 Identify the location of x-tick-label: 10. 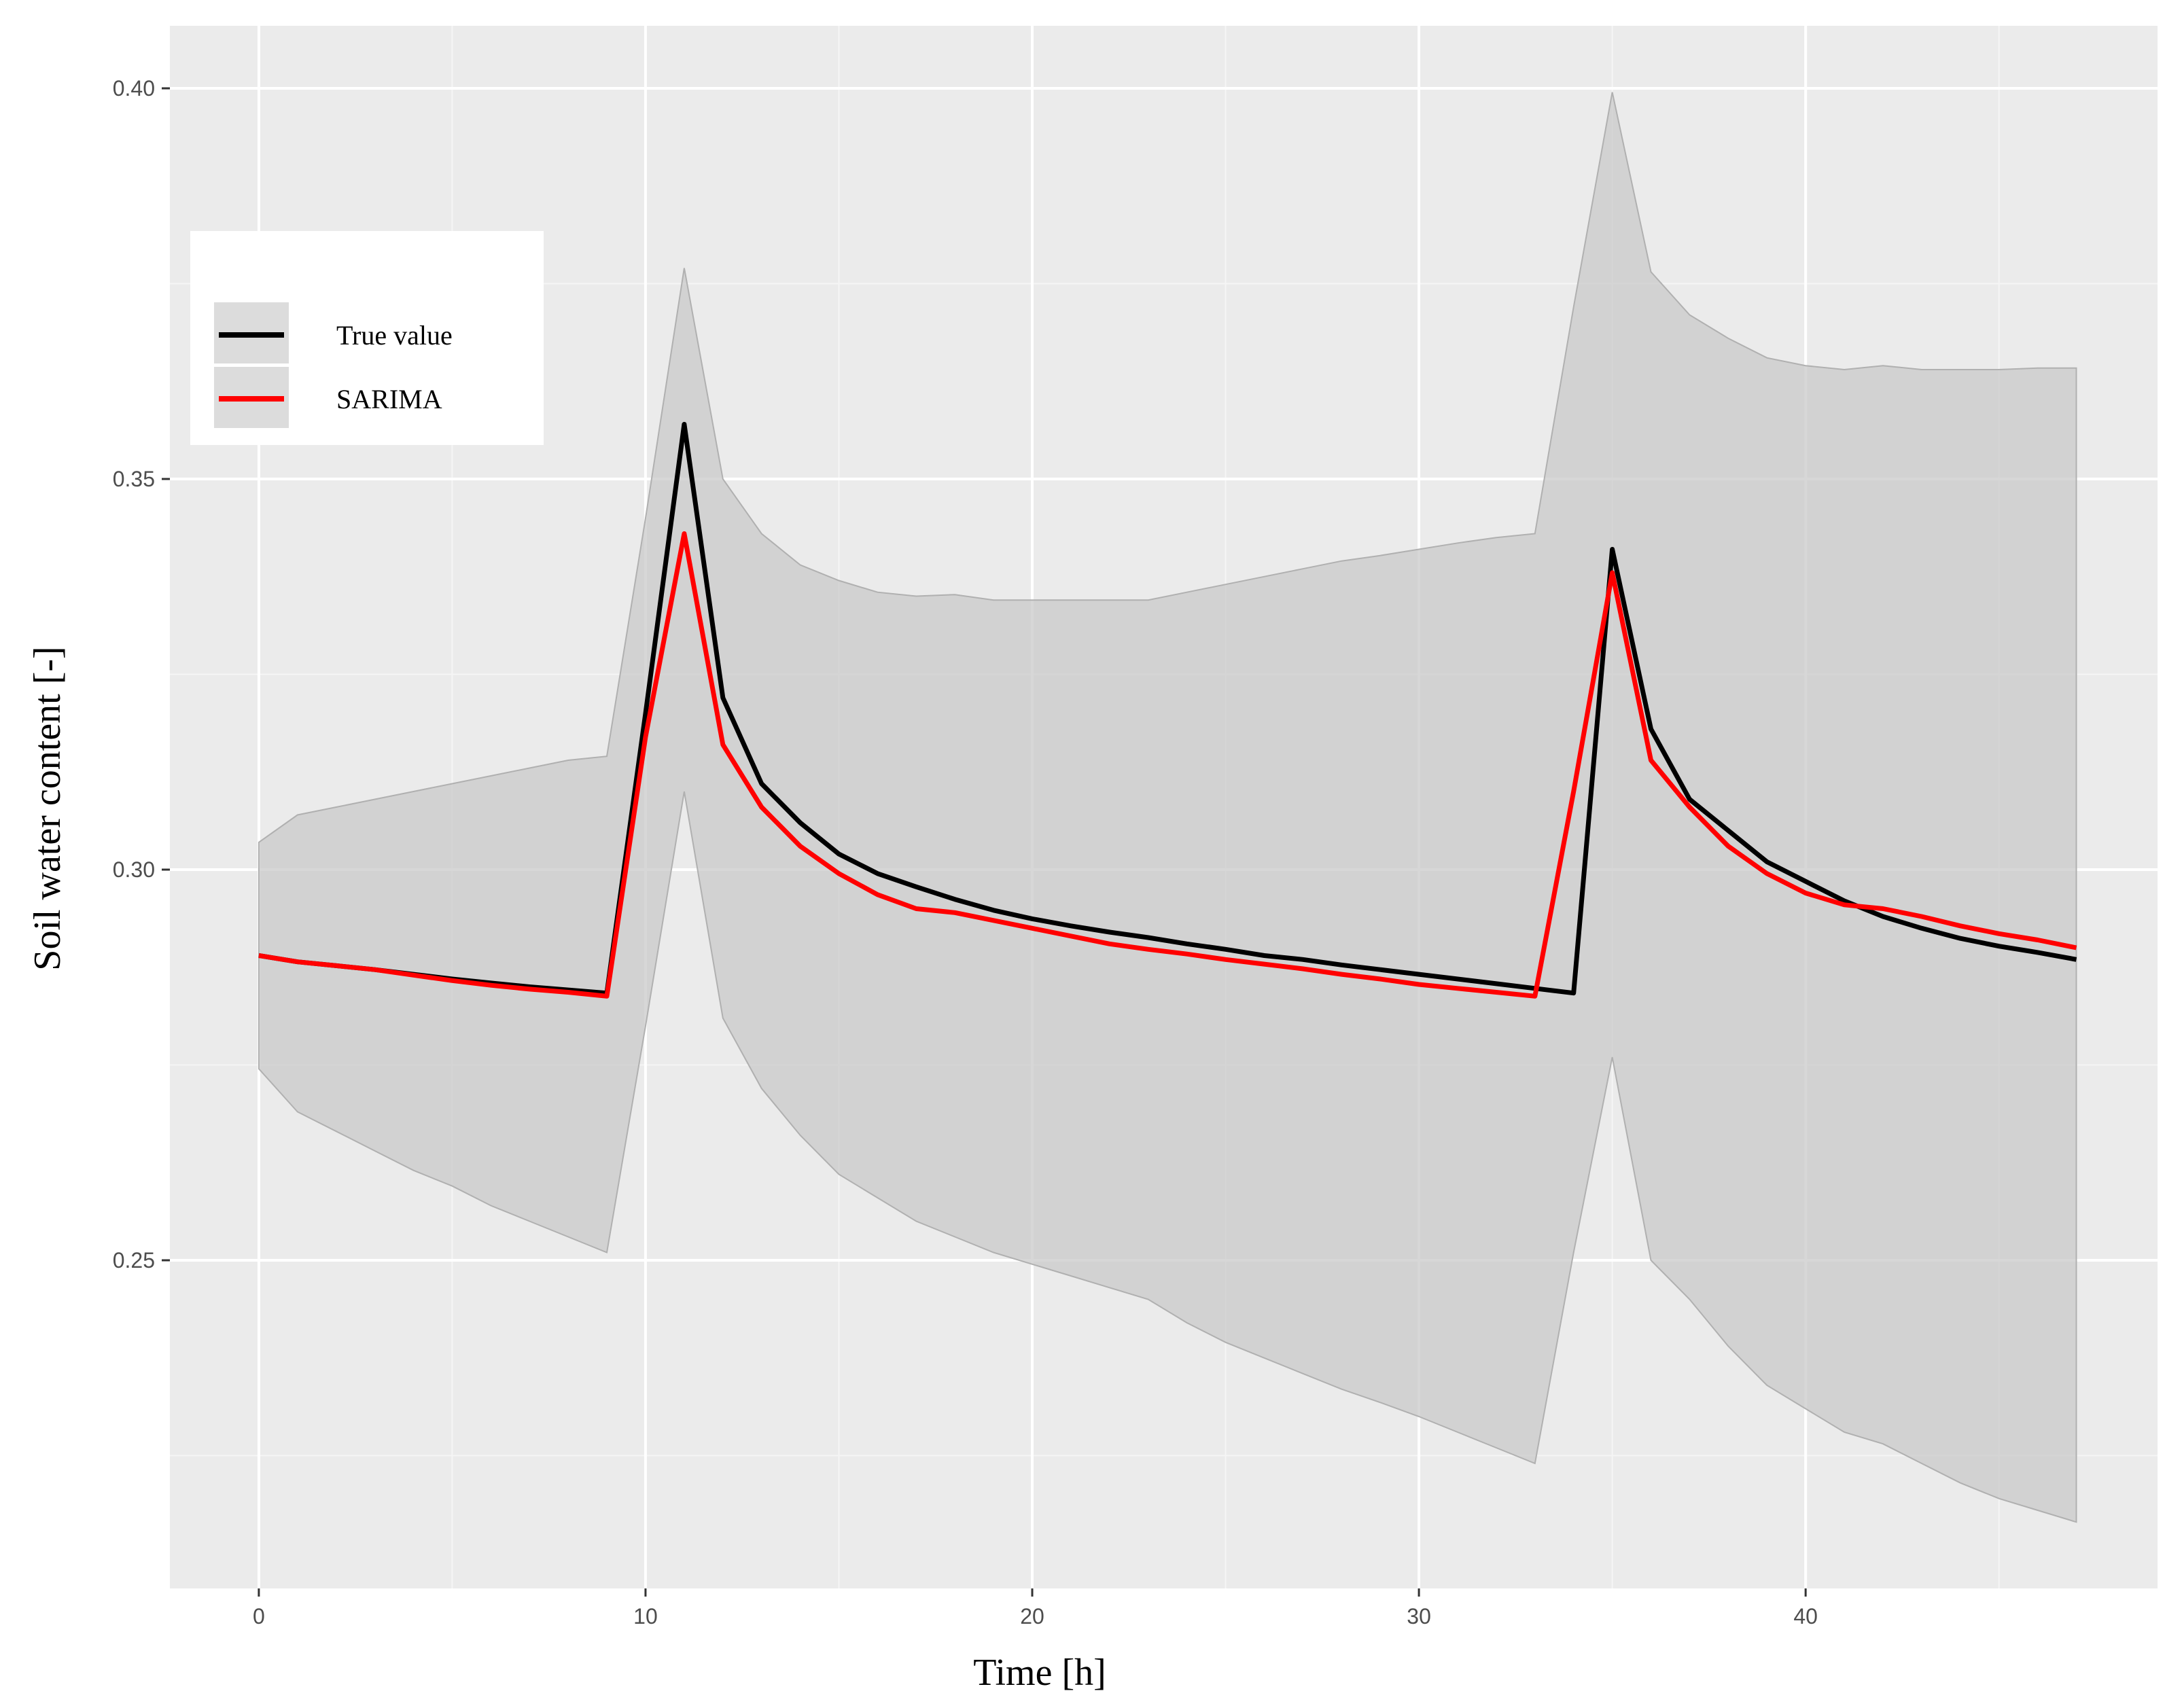
(645, 1616).